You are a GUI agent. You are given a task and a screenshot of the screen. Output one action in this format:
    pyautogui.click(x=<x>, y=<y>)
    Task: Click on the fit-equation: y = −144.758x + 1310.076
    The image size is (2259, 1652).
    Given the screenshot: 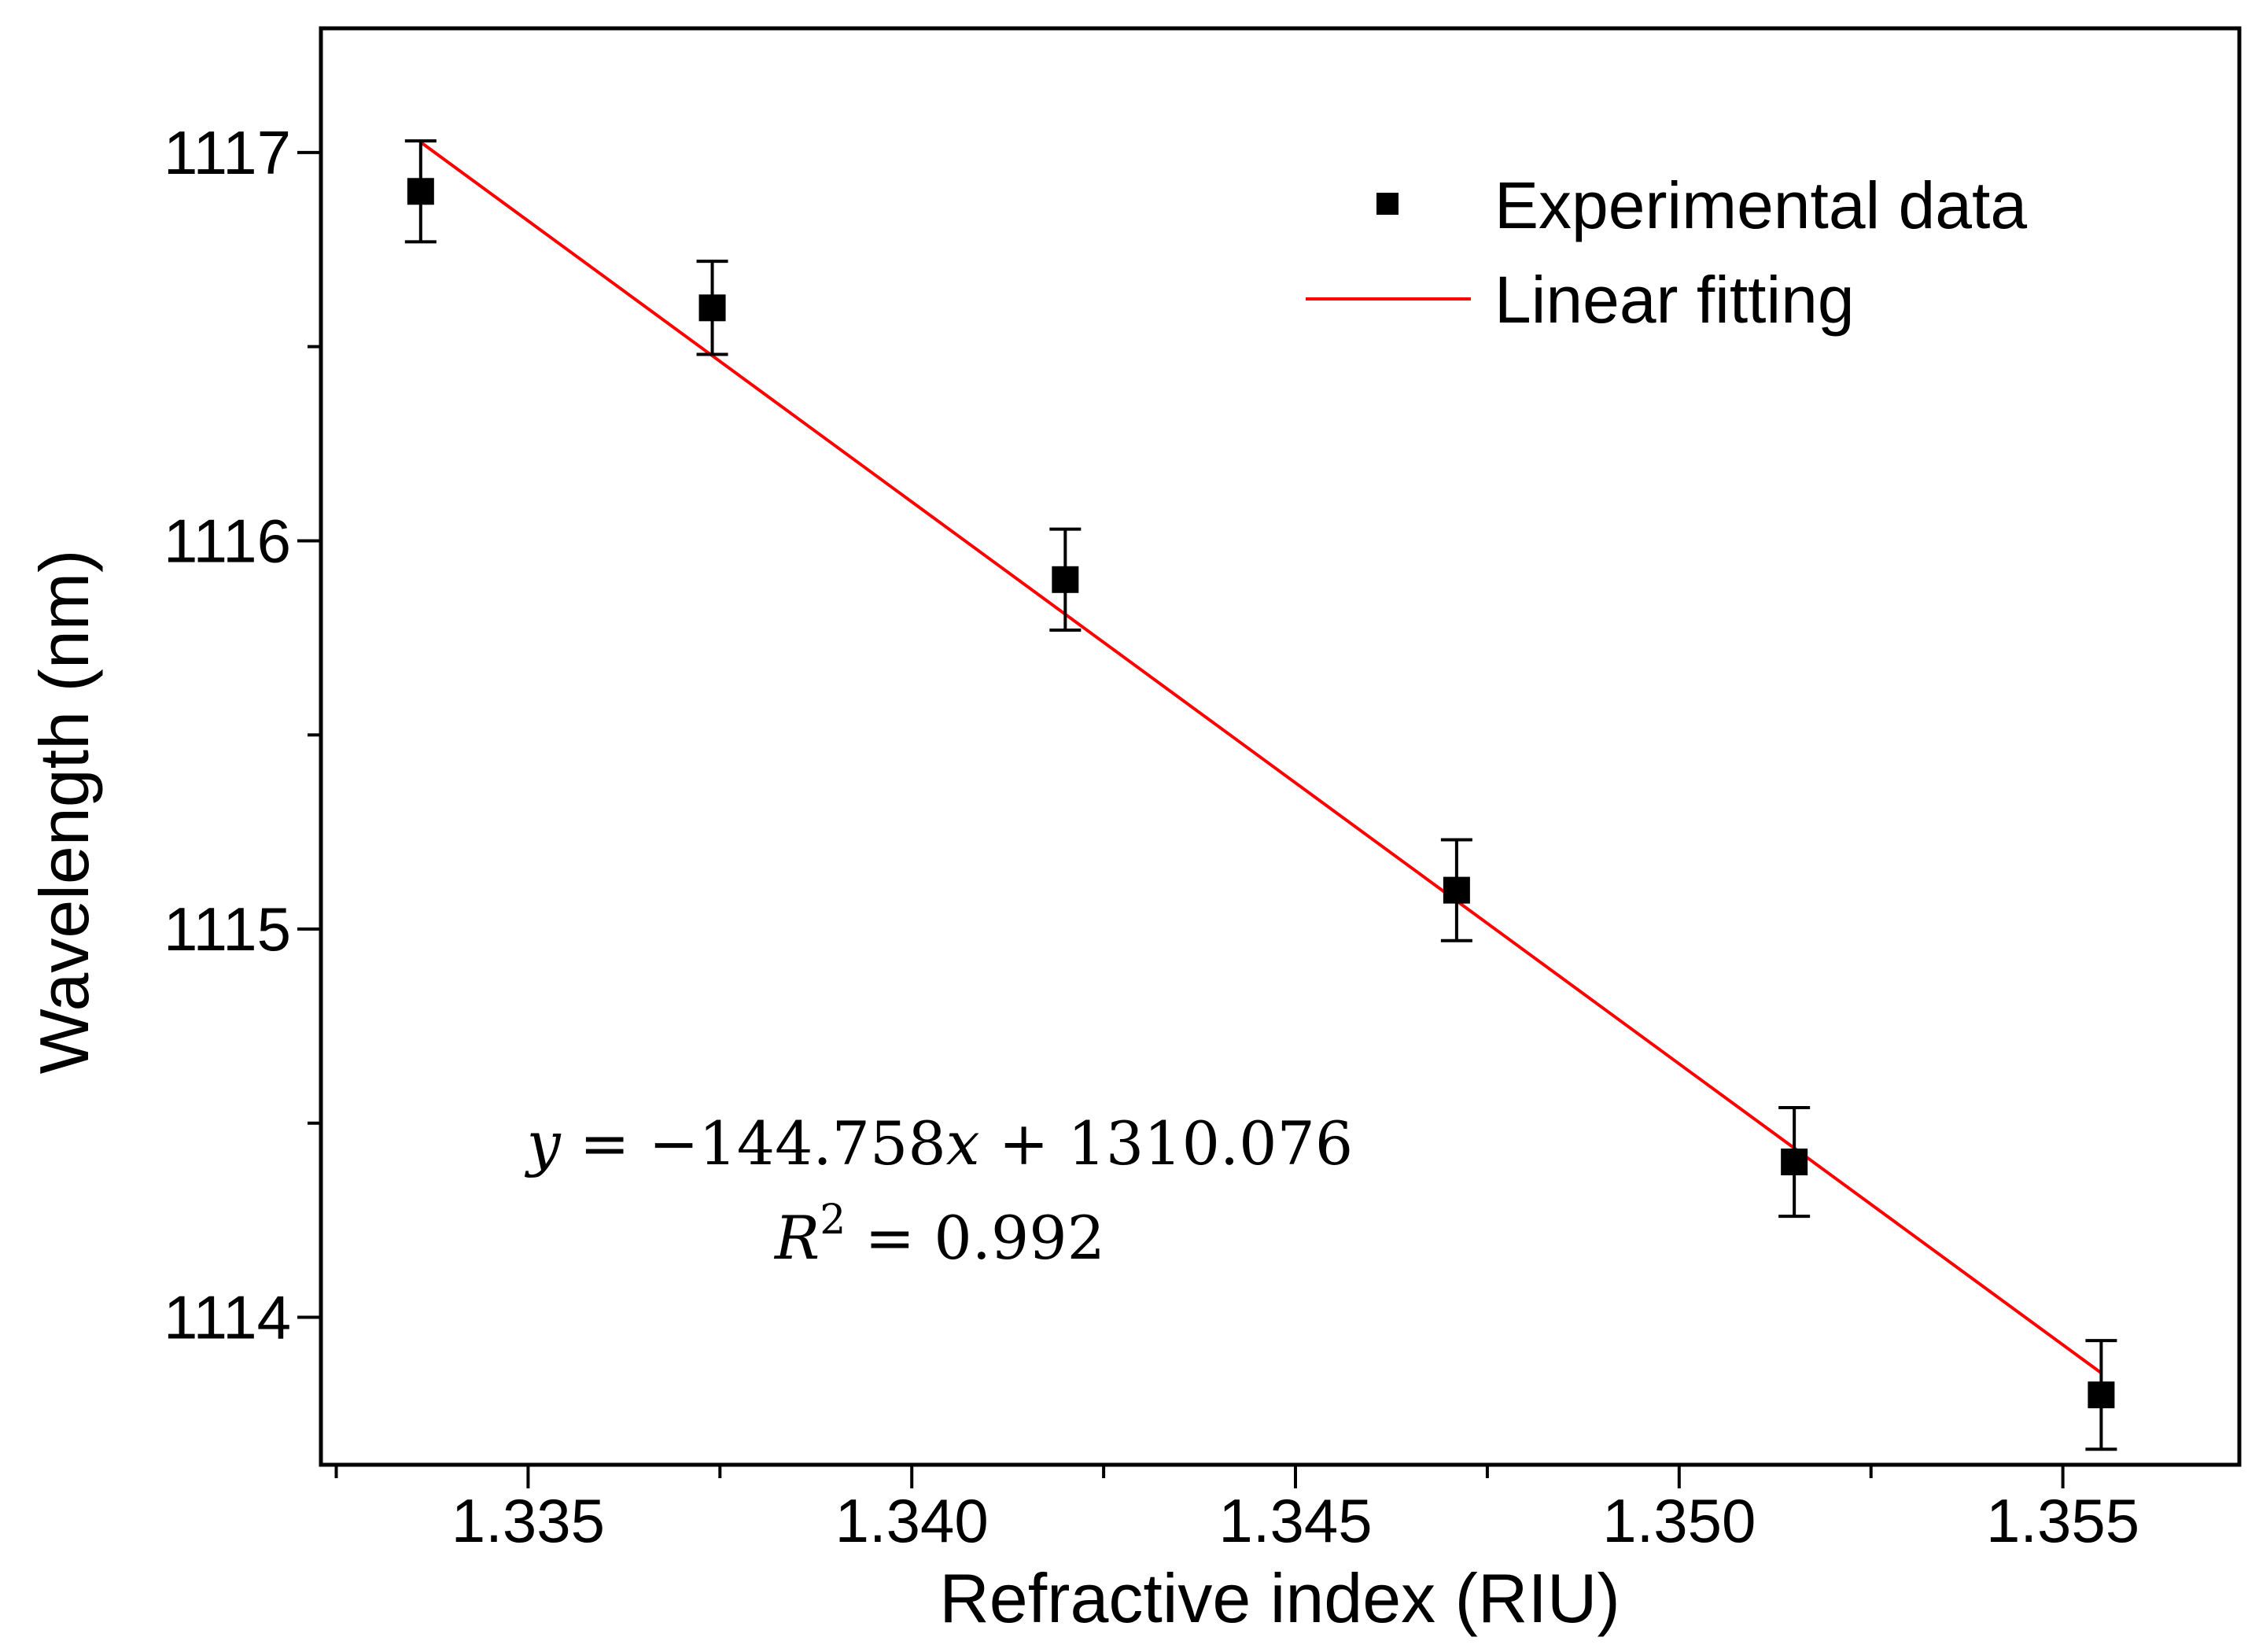 What is the action you would take?
    pyautogui.click(x=939, y=1143)
    